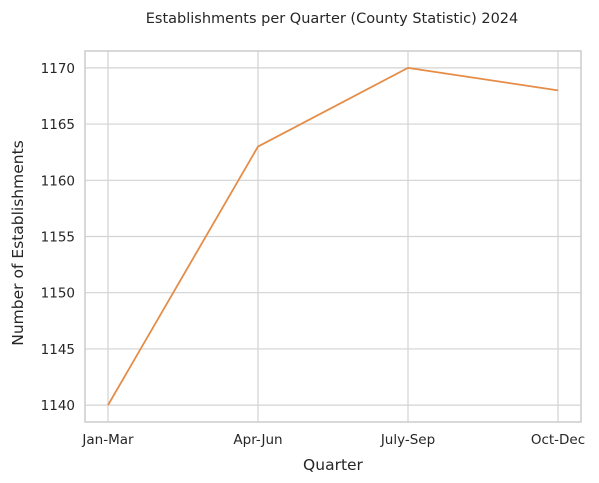 The image size is (599, 483). What do you see at coordinates (58, 125) in the screenshot?
I see `y-tick-label: 1165` at bounding box center [58, 125].